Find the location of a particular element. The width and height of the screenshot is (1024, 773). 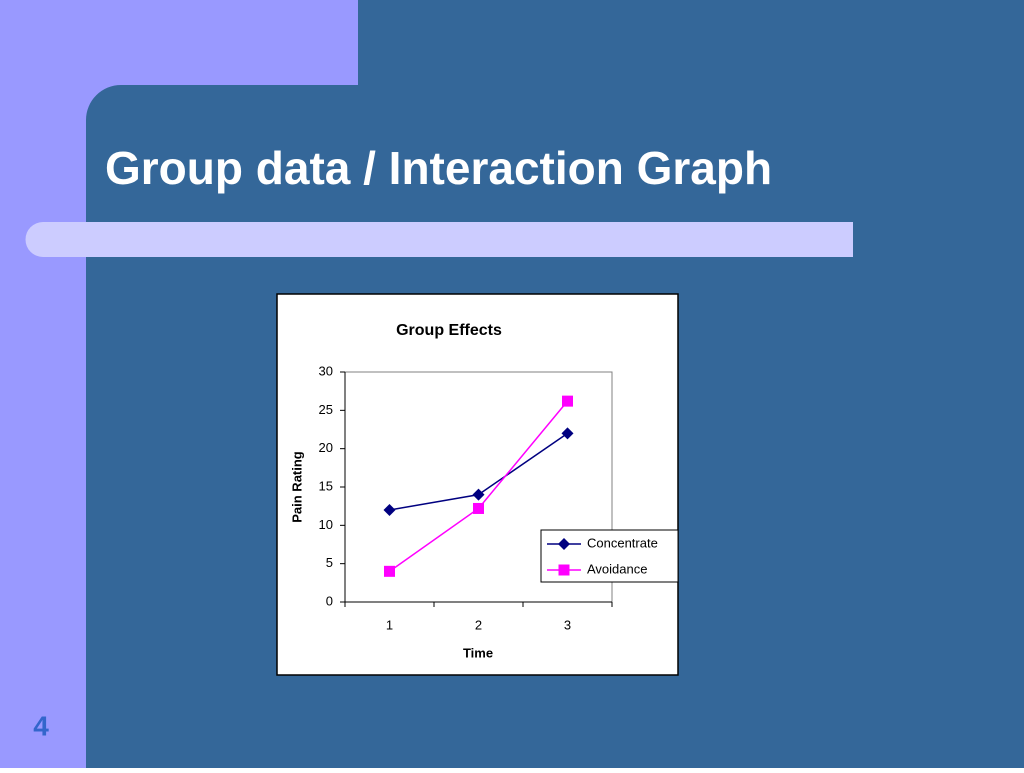

chart-title: Group Effects is located at coordinates (449, 330).